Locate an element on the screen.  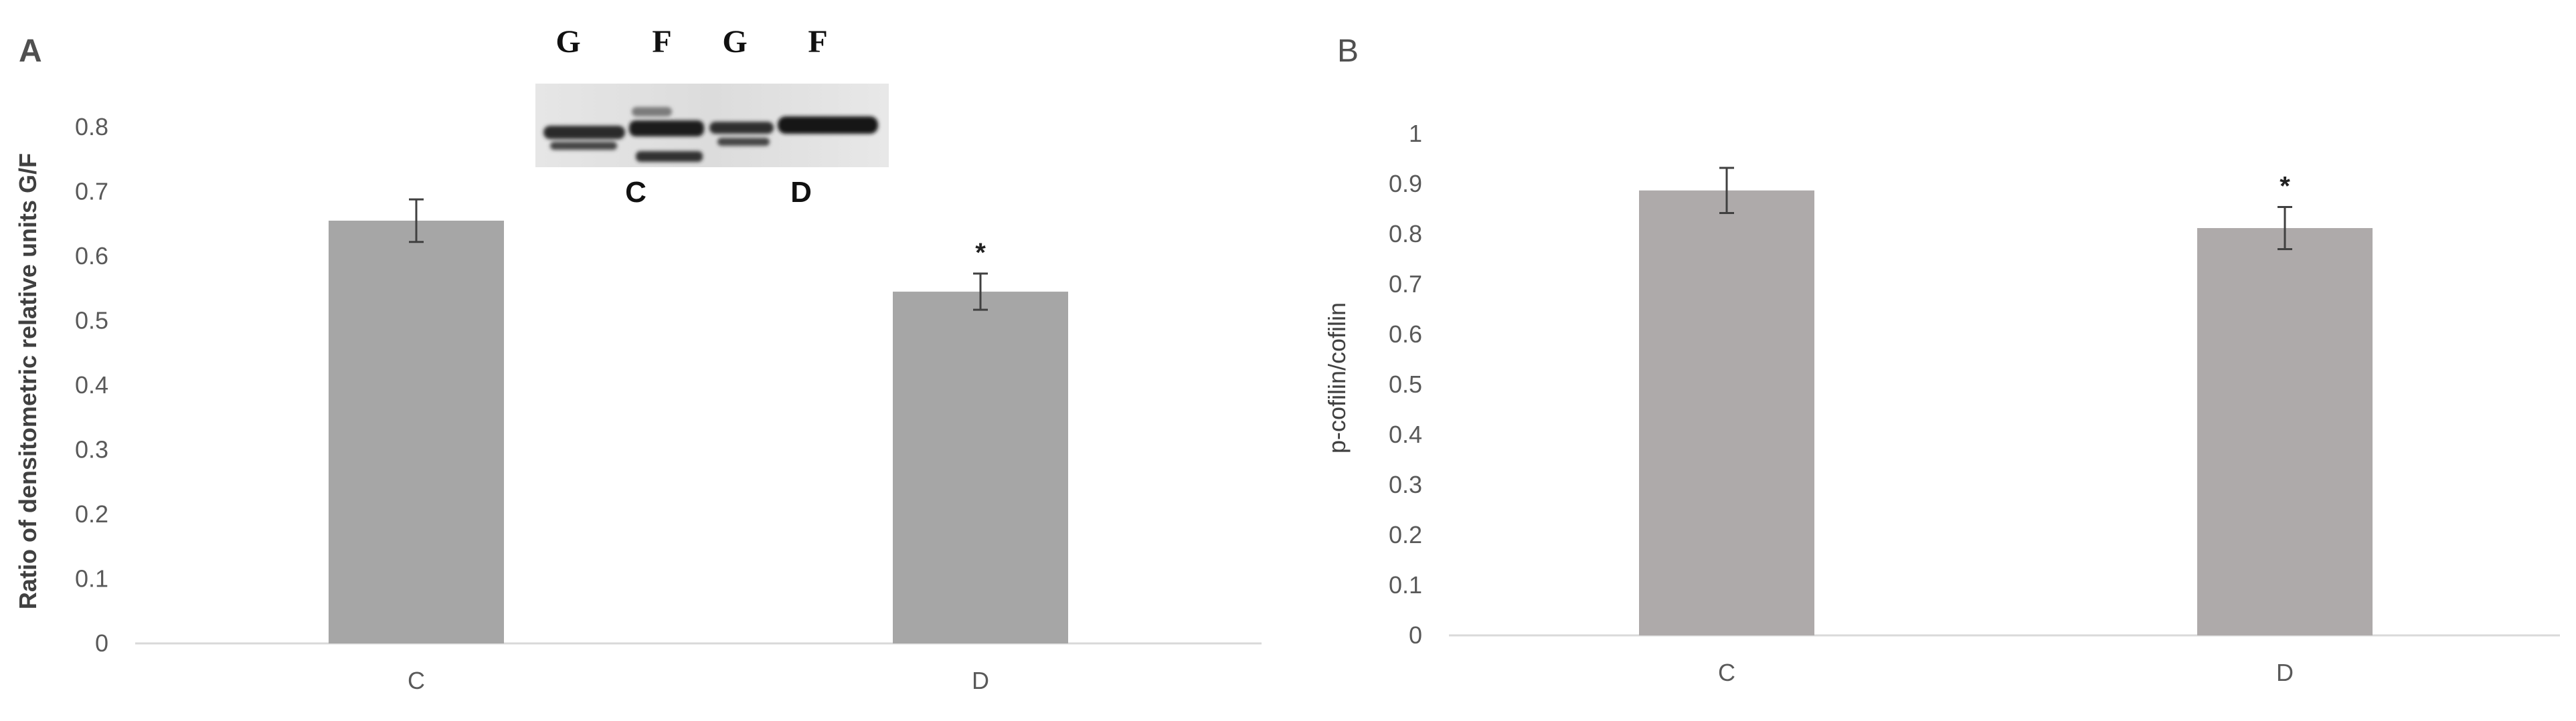
blot-lane-label-f2: F is located at coordinates (817, 42).